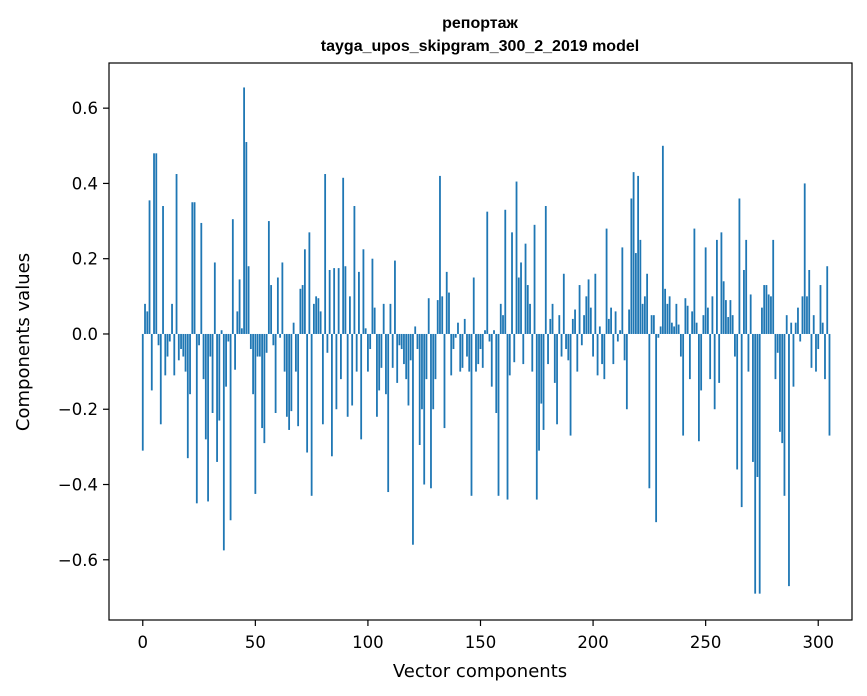  Describe the element at coordinates (78, 560) in the screenshot. I see `y-tick-label: −0.6` at that location.